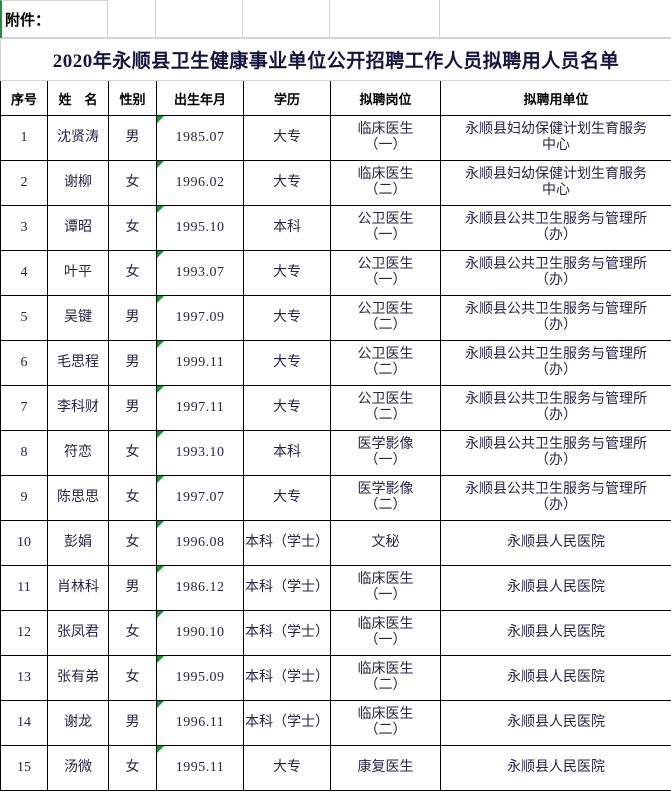 The image size is (671, 797). I want to click on birth-date-text: 1993.07, so click(200, 272).